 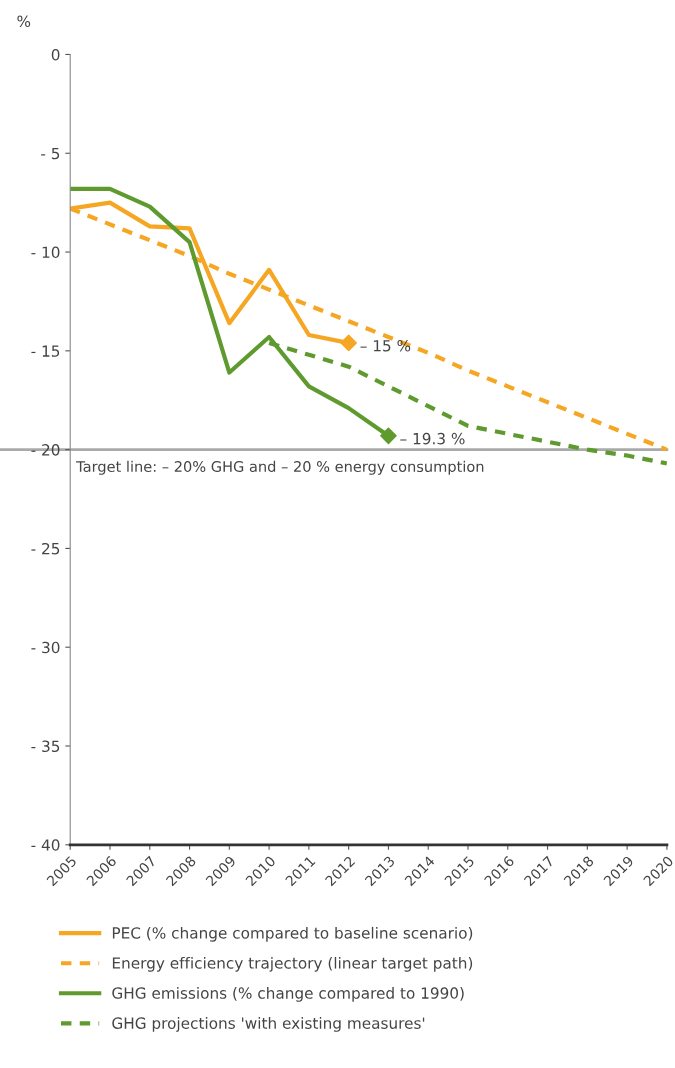 I want to click on annotation: – 19.3 %, so click(x=432, y=438).